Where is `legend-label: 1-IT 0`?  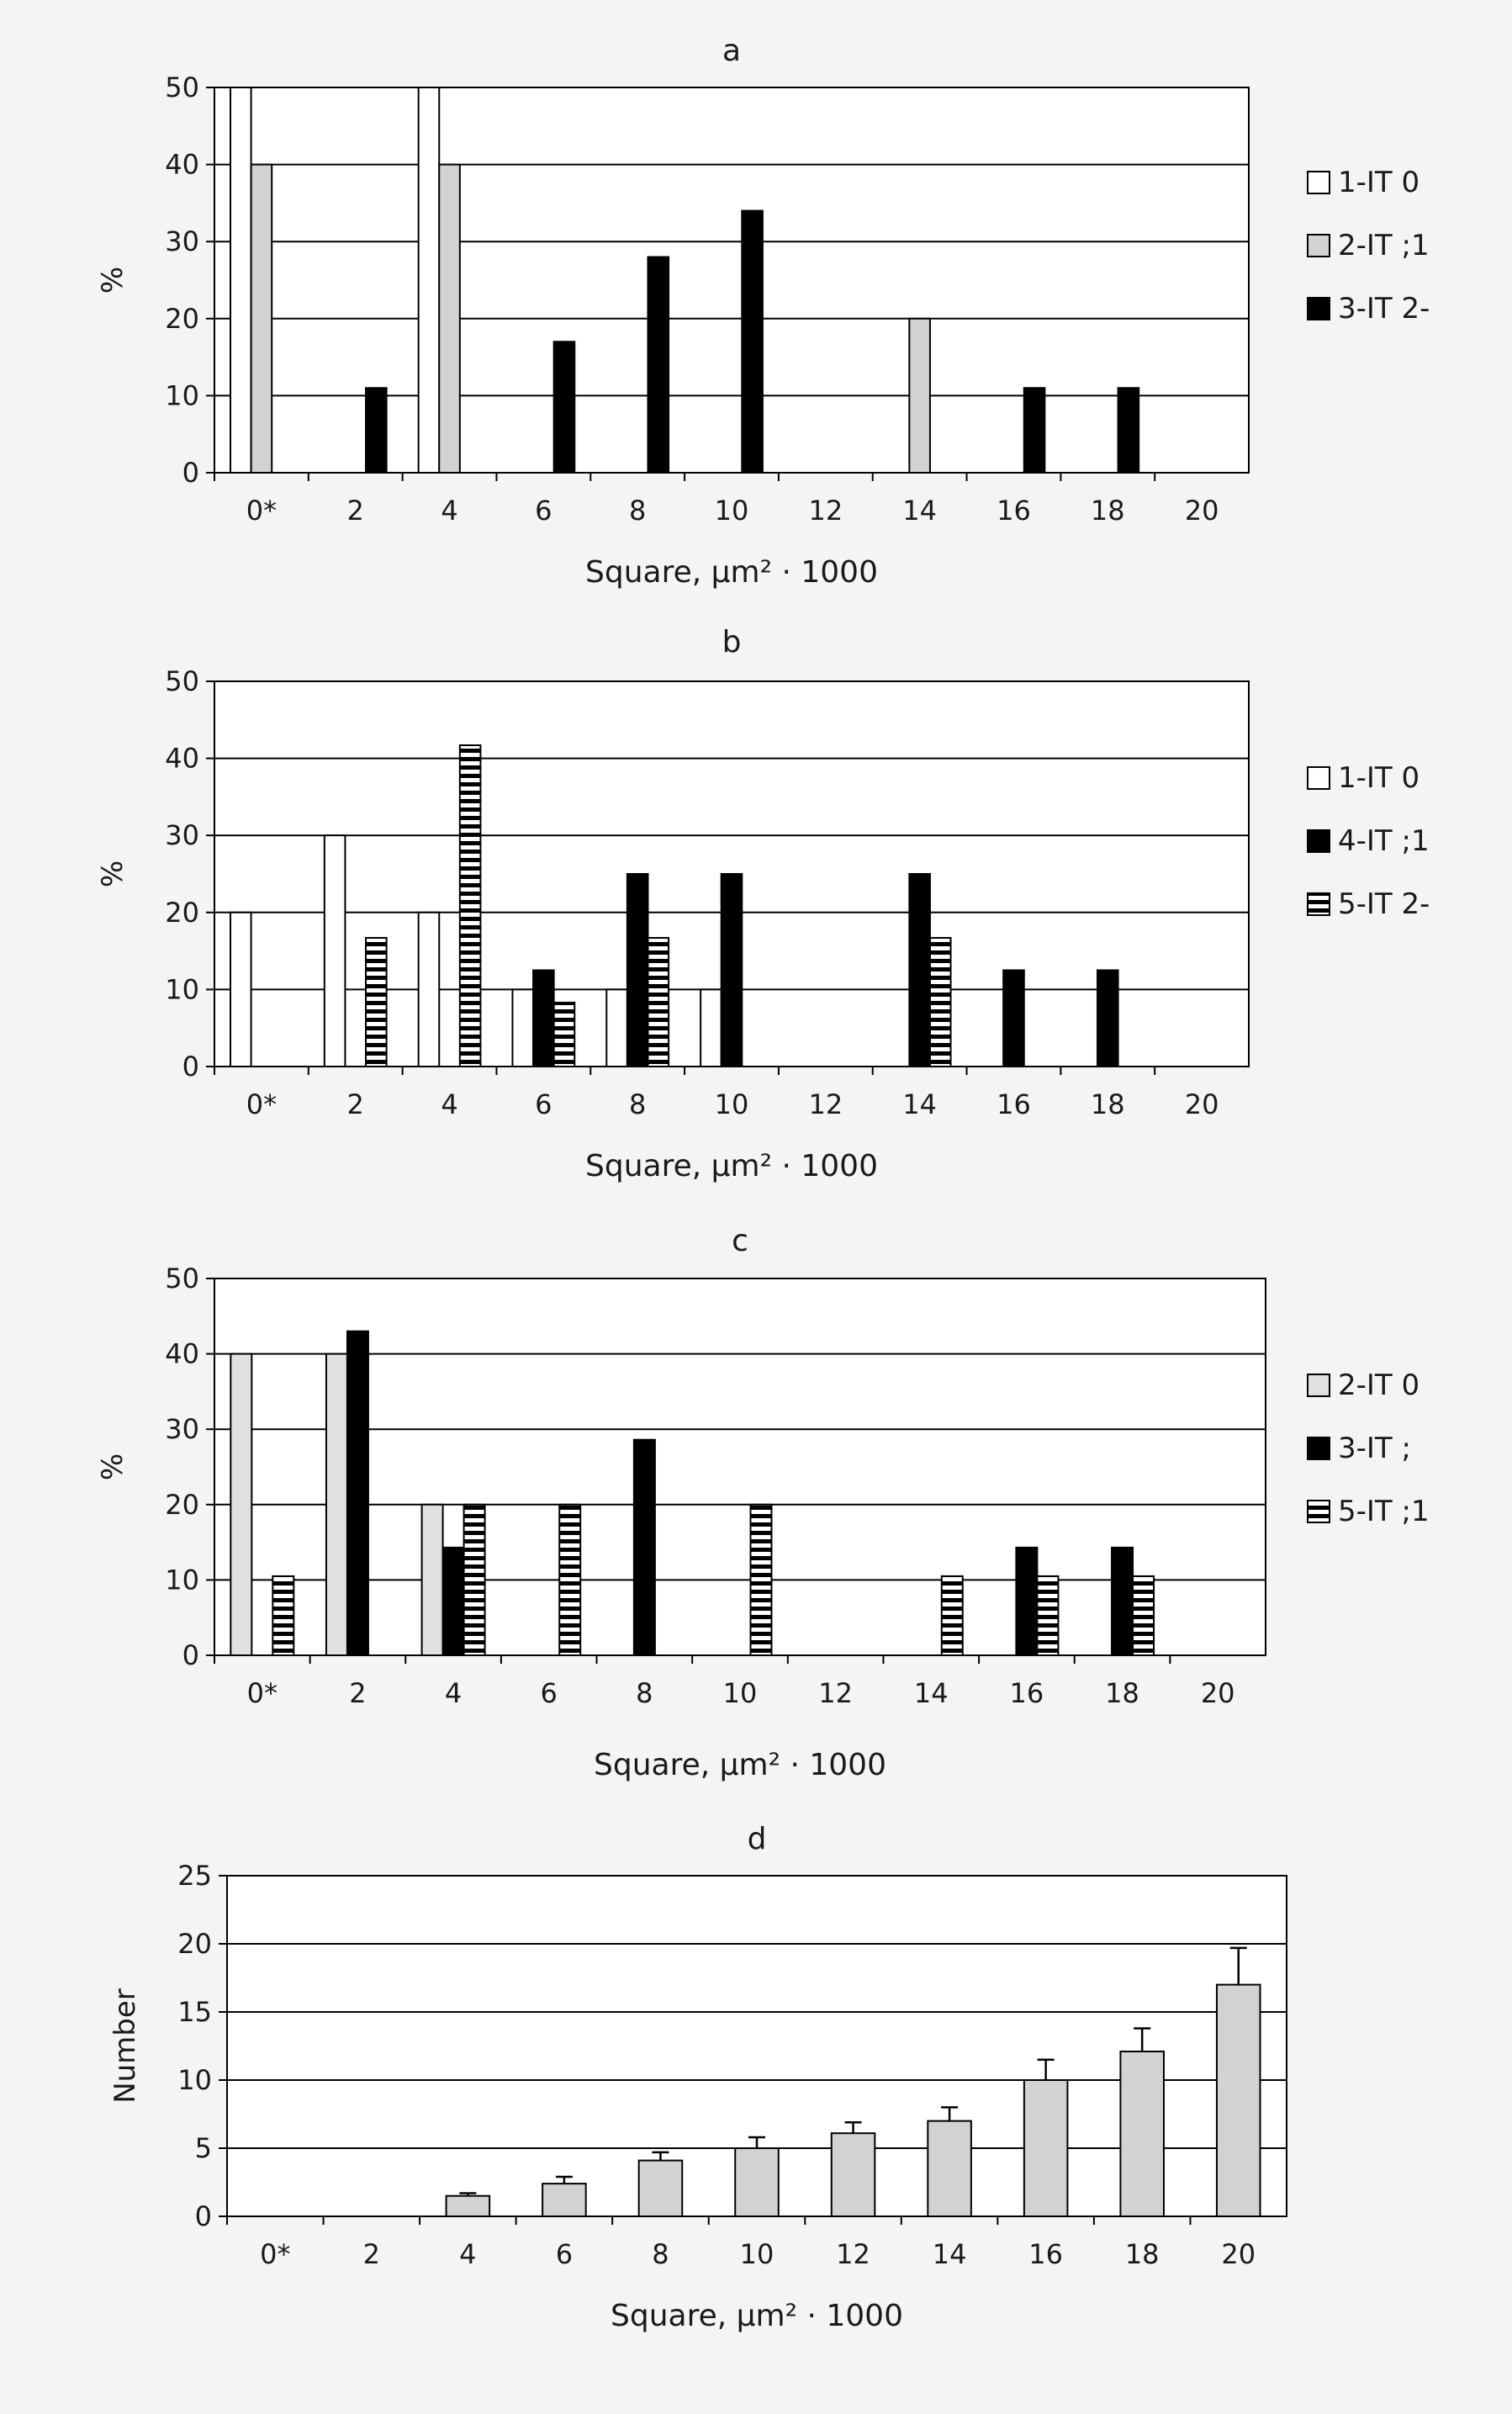 legend-label: 1-IT 0 is located at coordinates (1378, 182).